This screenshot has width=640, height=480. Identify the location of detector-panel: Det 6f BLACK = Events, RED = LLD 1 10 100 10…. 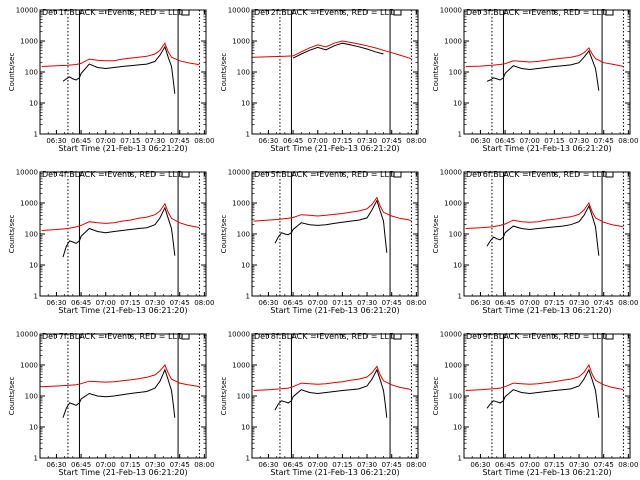
(535, 242).